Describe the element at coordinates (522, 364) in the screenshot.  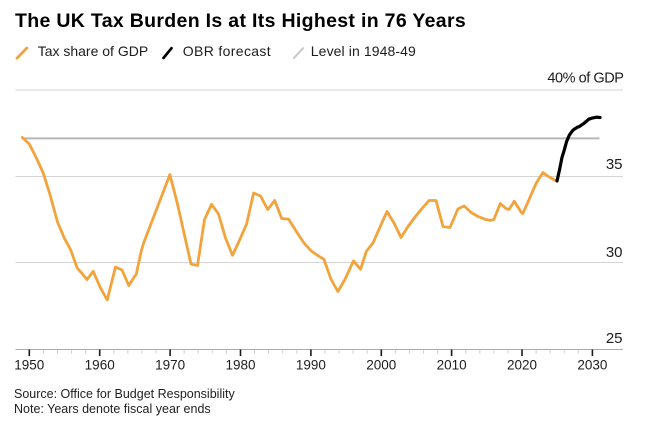
I see `svg-text: 2020` at that location.